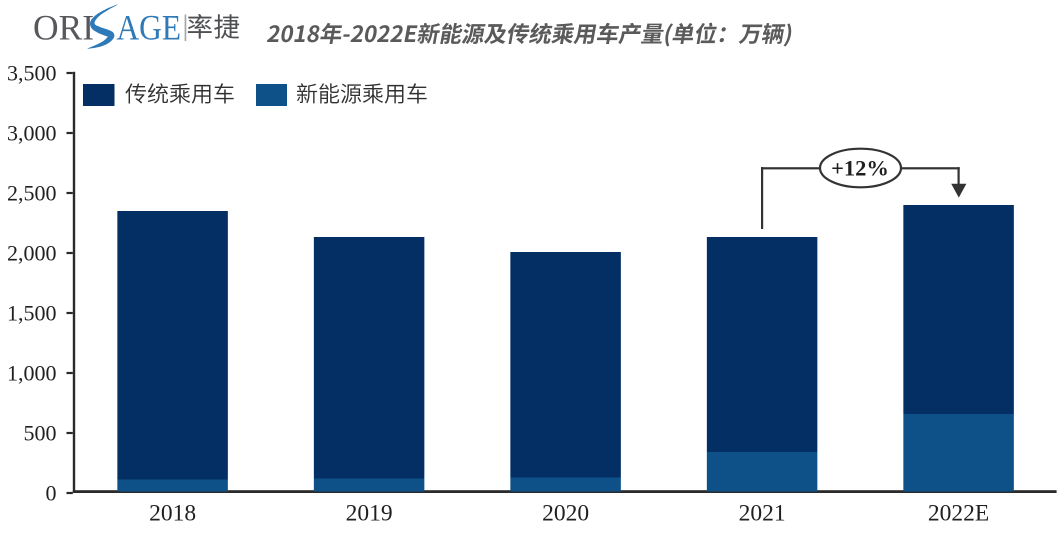 The image size is (1064, 534). What do you see at coordinates (32, 253) in the screenshot?
I see `svg-text: 2,000` at bounding box center [32, 253].